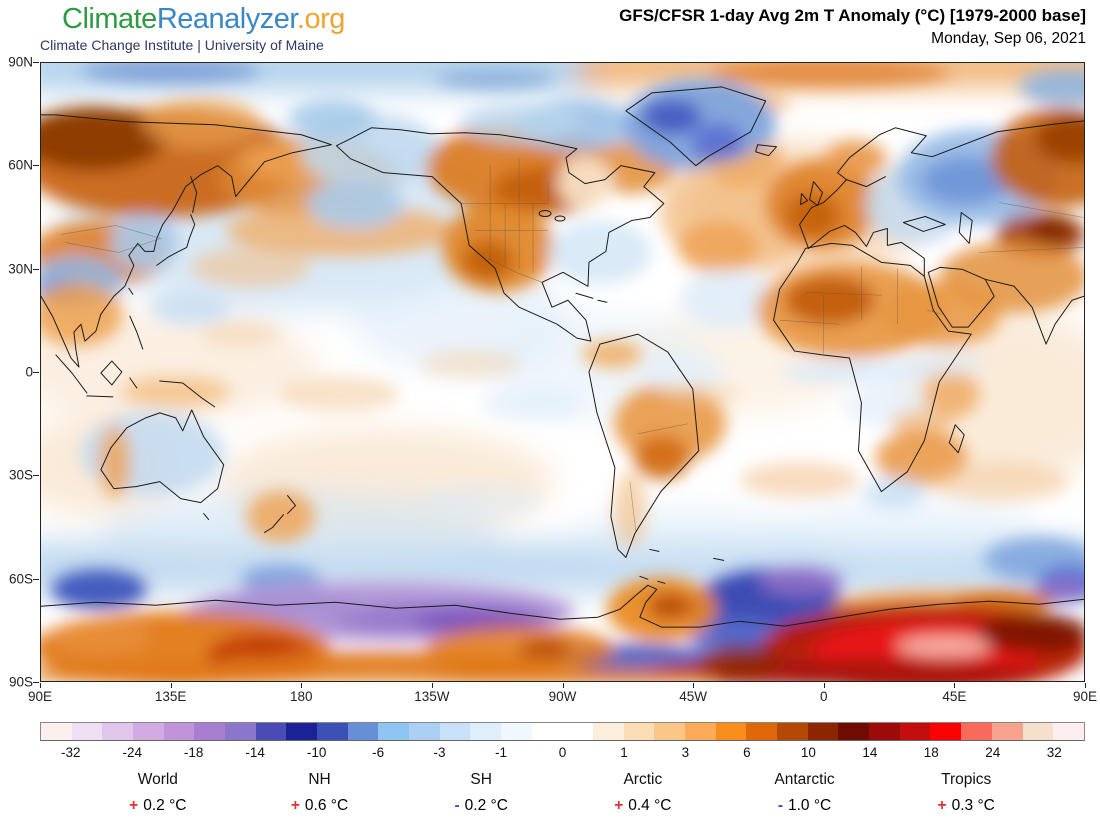 Image resolution: width=1100 pixels, height=828 pixels. What do you see at coordinates (20, 62) in the screenshot?
I see `lat-label: 90N` at bounding box center [20, 62].